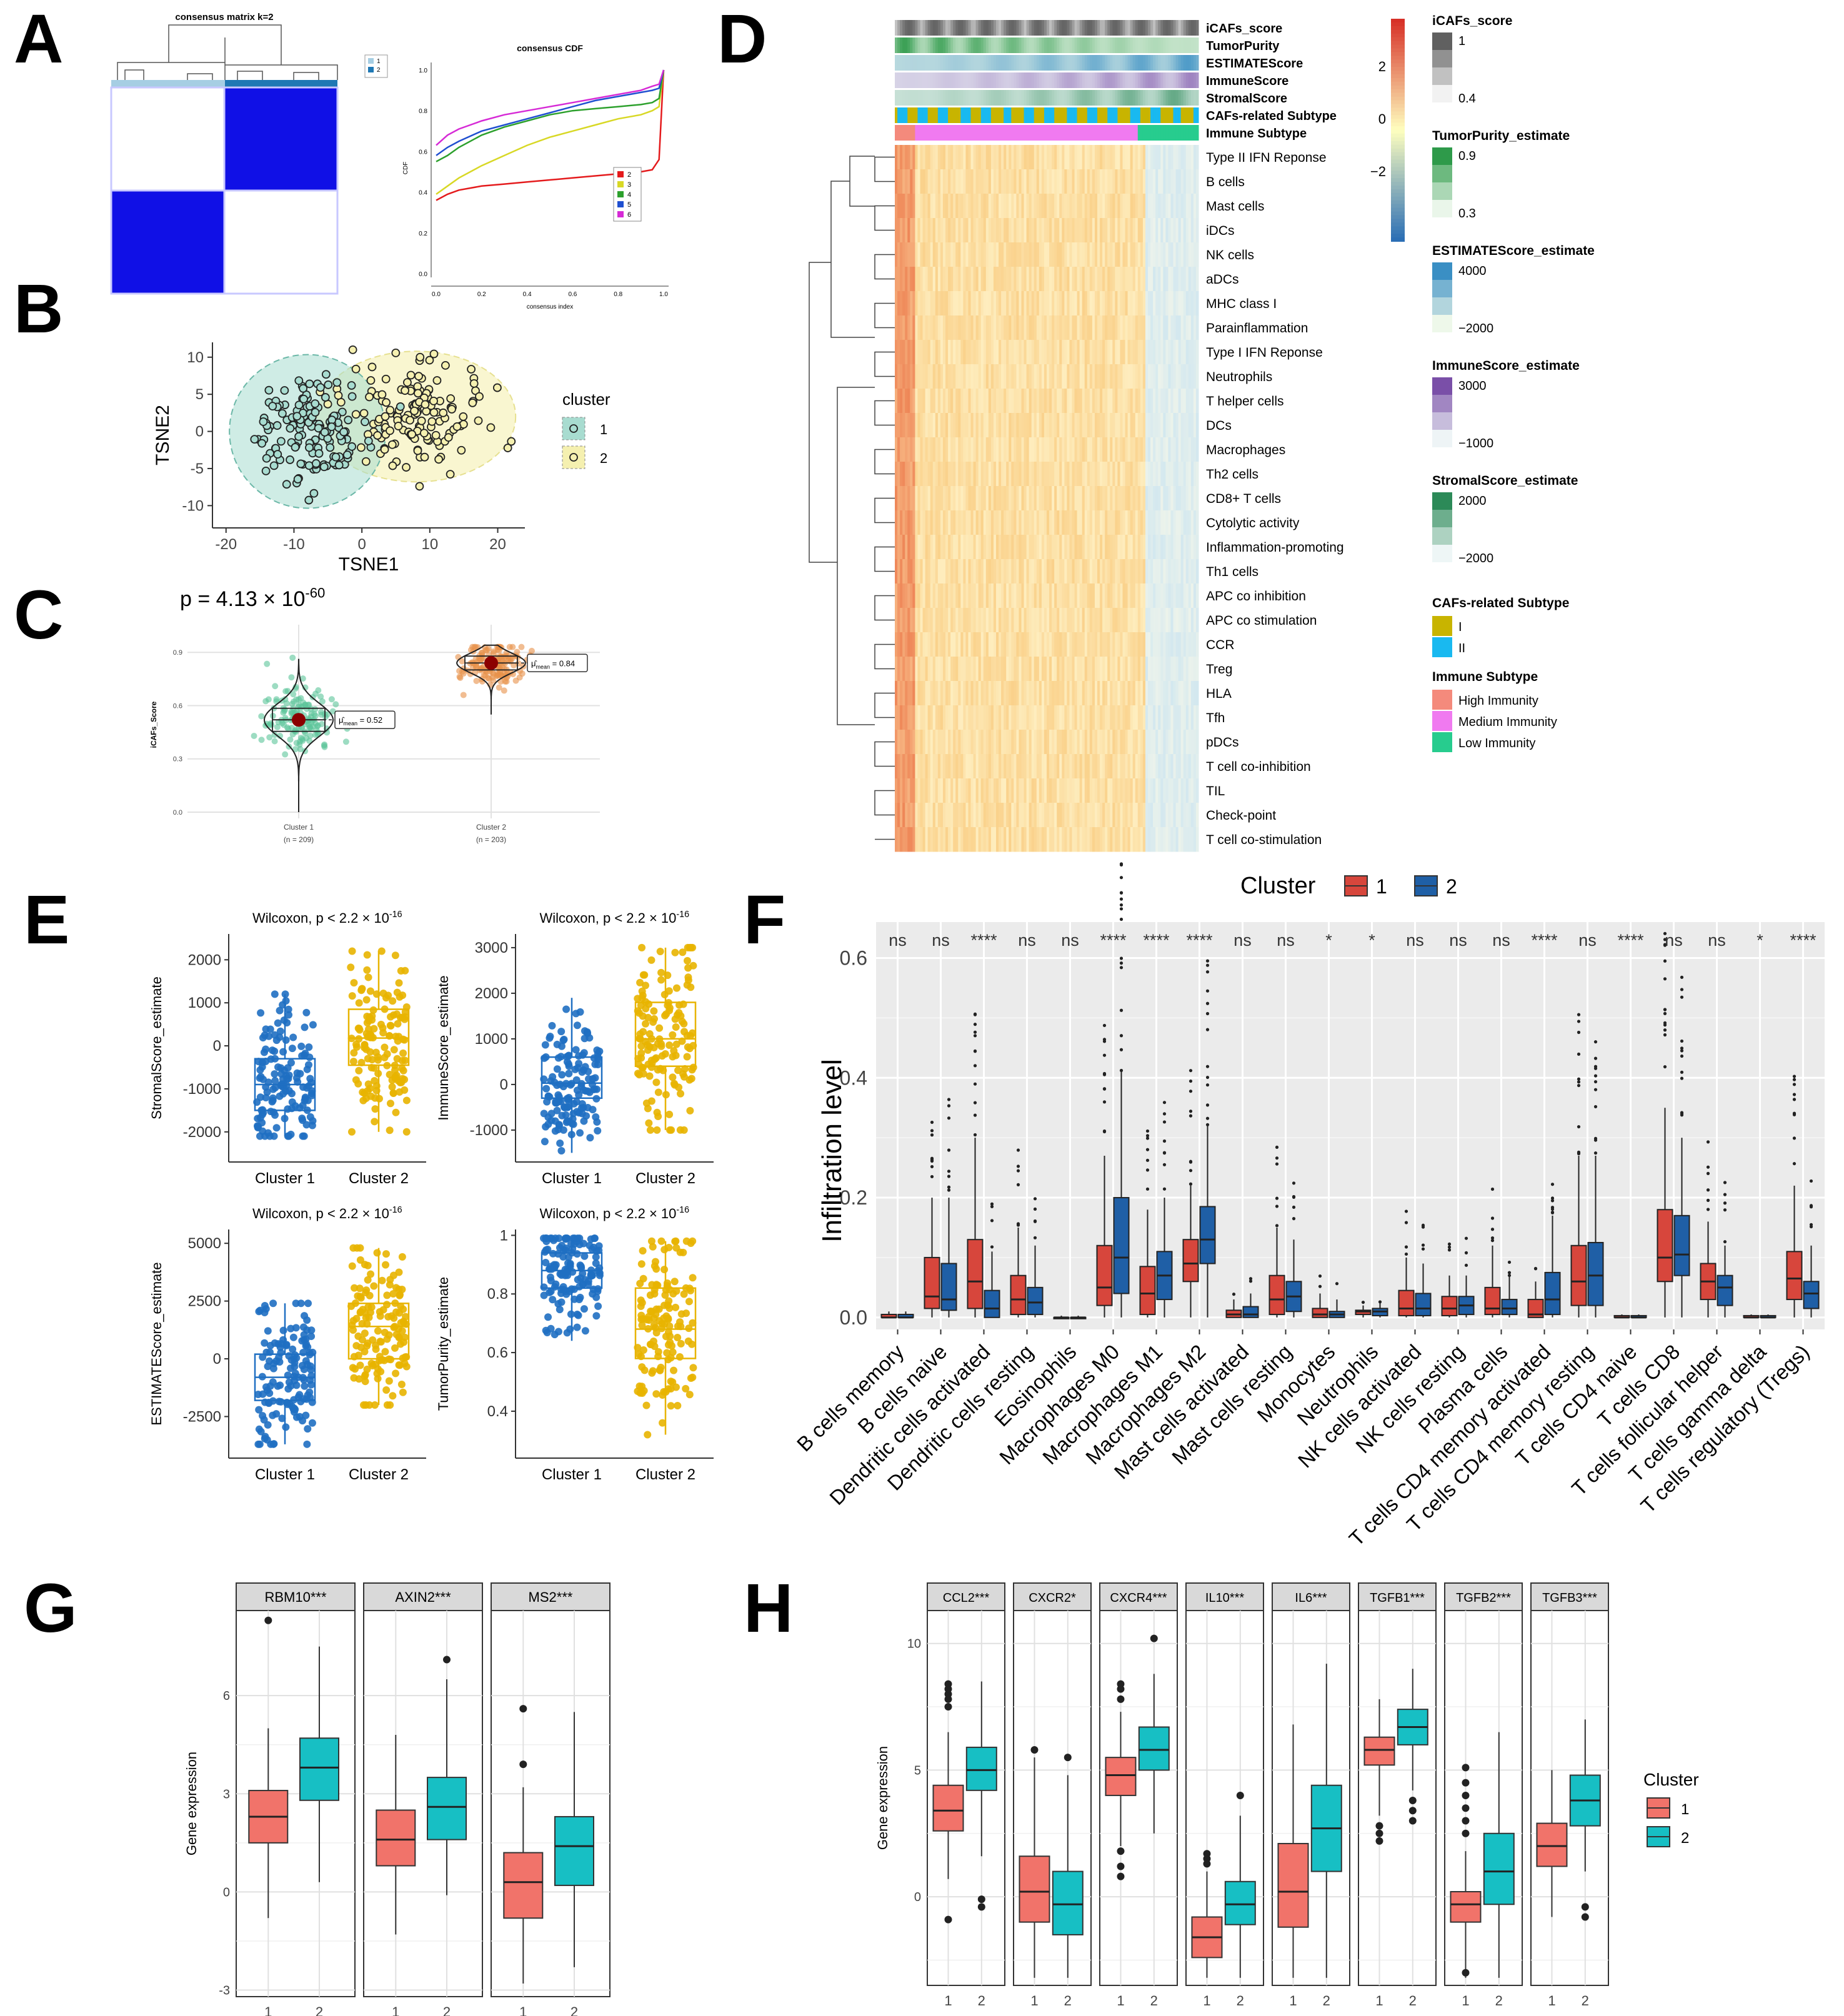 This screenshot has width=1844, height=2016. Describe the element at coordinates (228, 52) in the screenshot. I see `dendrogram` at that location.